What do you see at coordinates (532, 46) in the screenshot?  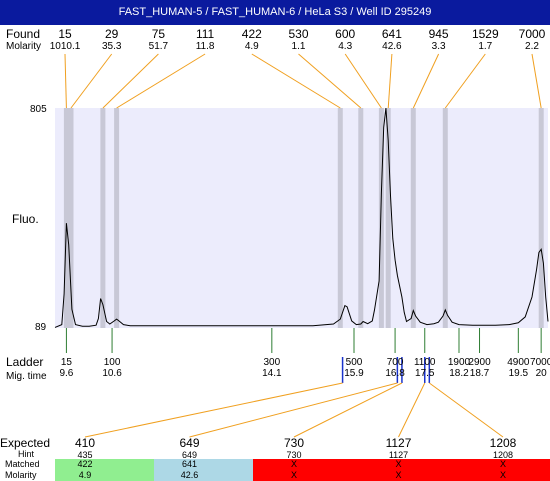 I see `found-molarity: 2.2` at bounding box center [532, 46].